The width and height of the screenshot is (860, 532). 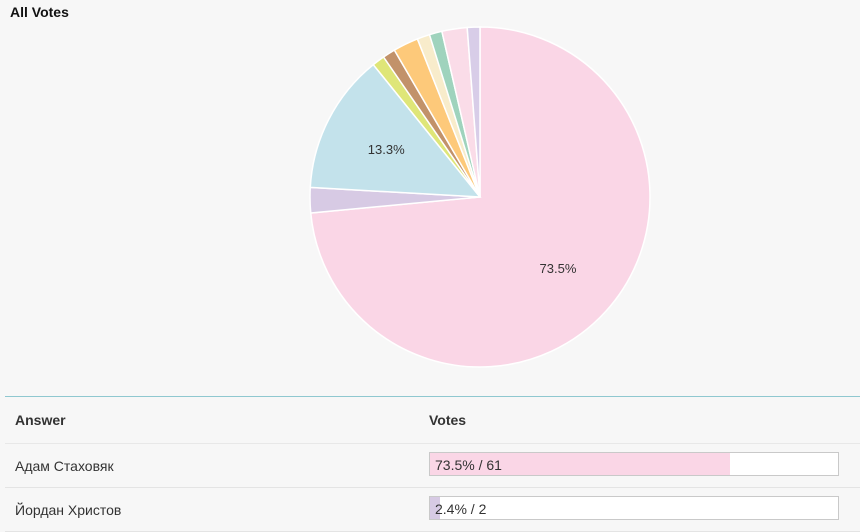 What do you see at coordinates (39, 12) in the screenshot?
I see `chart-title: All Votes` at bounding box center [39, 12].